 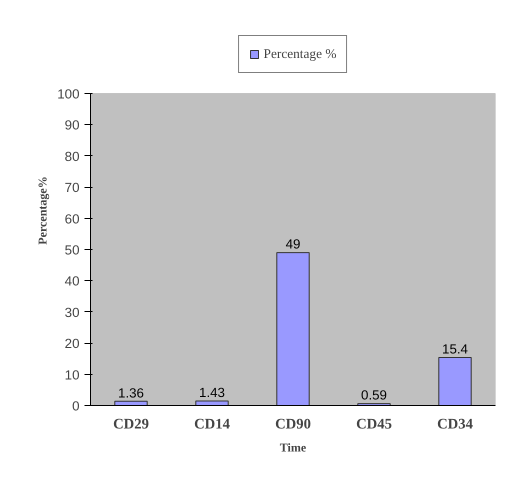 What do you see at coordinates (72, 312) in the screenshot?
I see `y-tick-label: 30` at bounding box center [72, 312].